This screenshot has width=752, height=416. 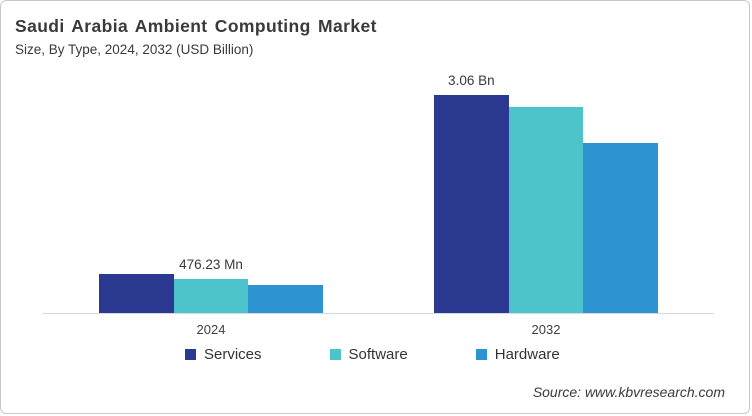 I want to click on bar-software-2024, so click(x=211, y=296).